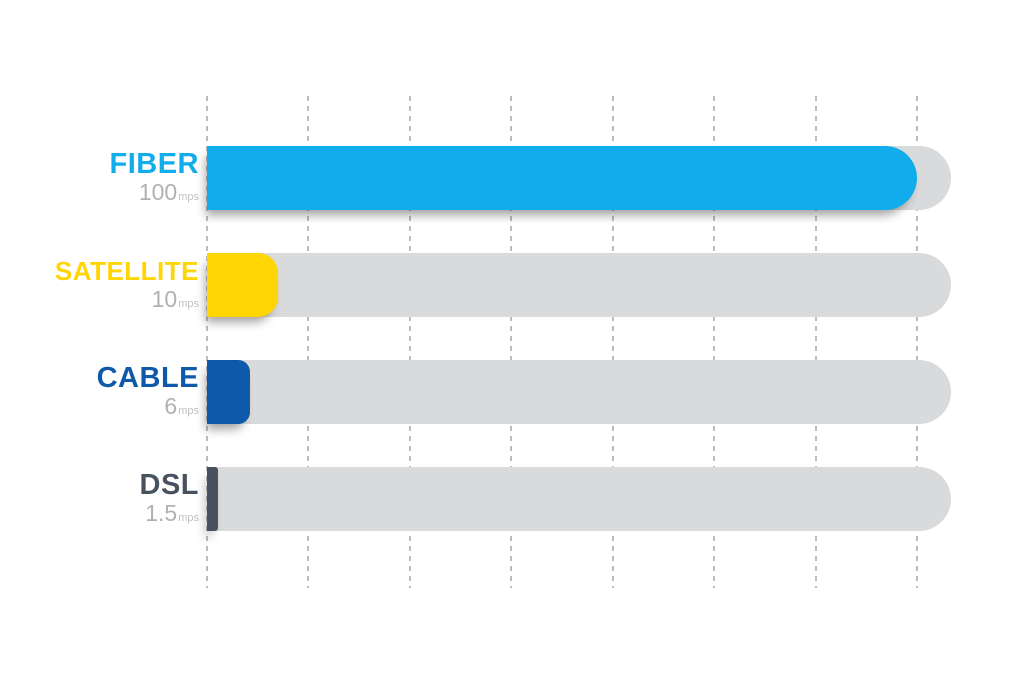  Describe the element at coordinates (242, 285) in the screenshot. I see `bar-satellite` at that location.